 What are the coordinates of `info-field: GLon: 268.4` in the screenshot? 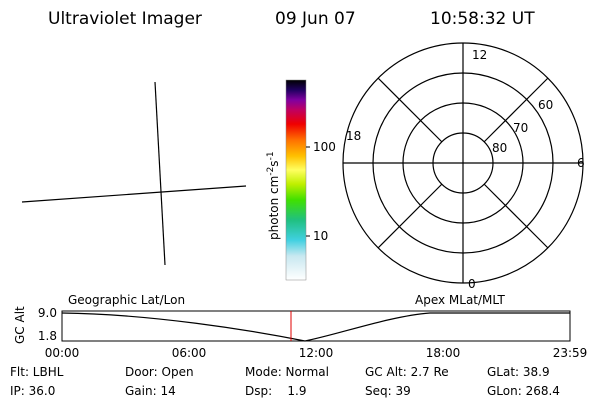 It's located at (523, 391).